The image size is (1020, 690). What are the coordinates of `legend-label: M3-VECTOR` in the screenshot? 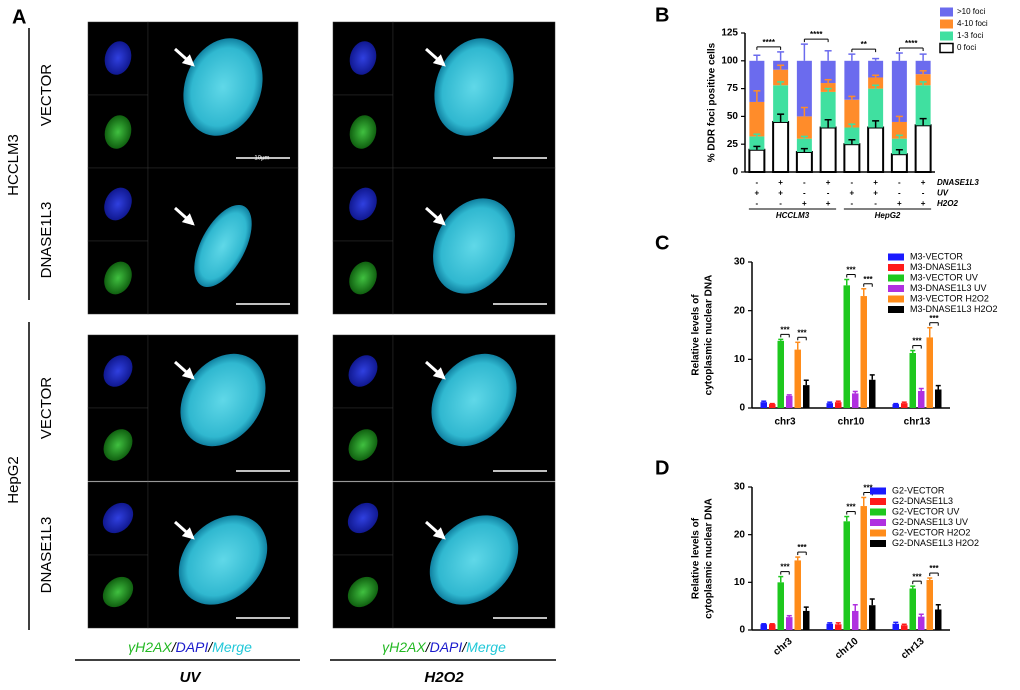 It's located at (936, 256).